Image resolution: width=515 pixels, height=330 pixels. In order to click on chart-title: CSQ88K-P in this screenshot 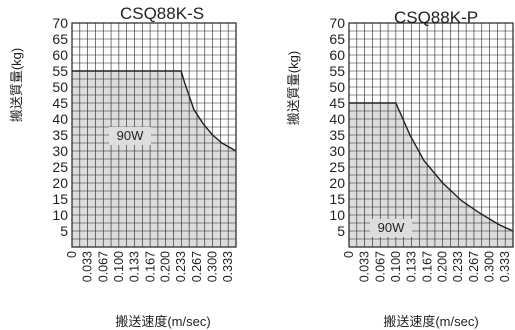, I will do `click(436, 17)`.